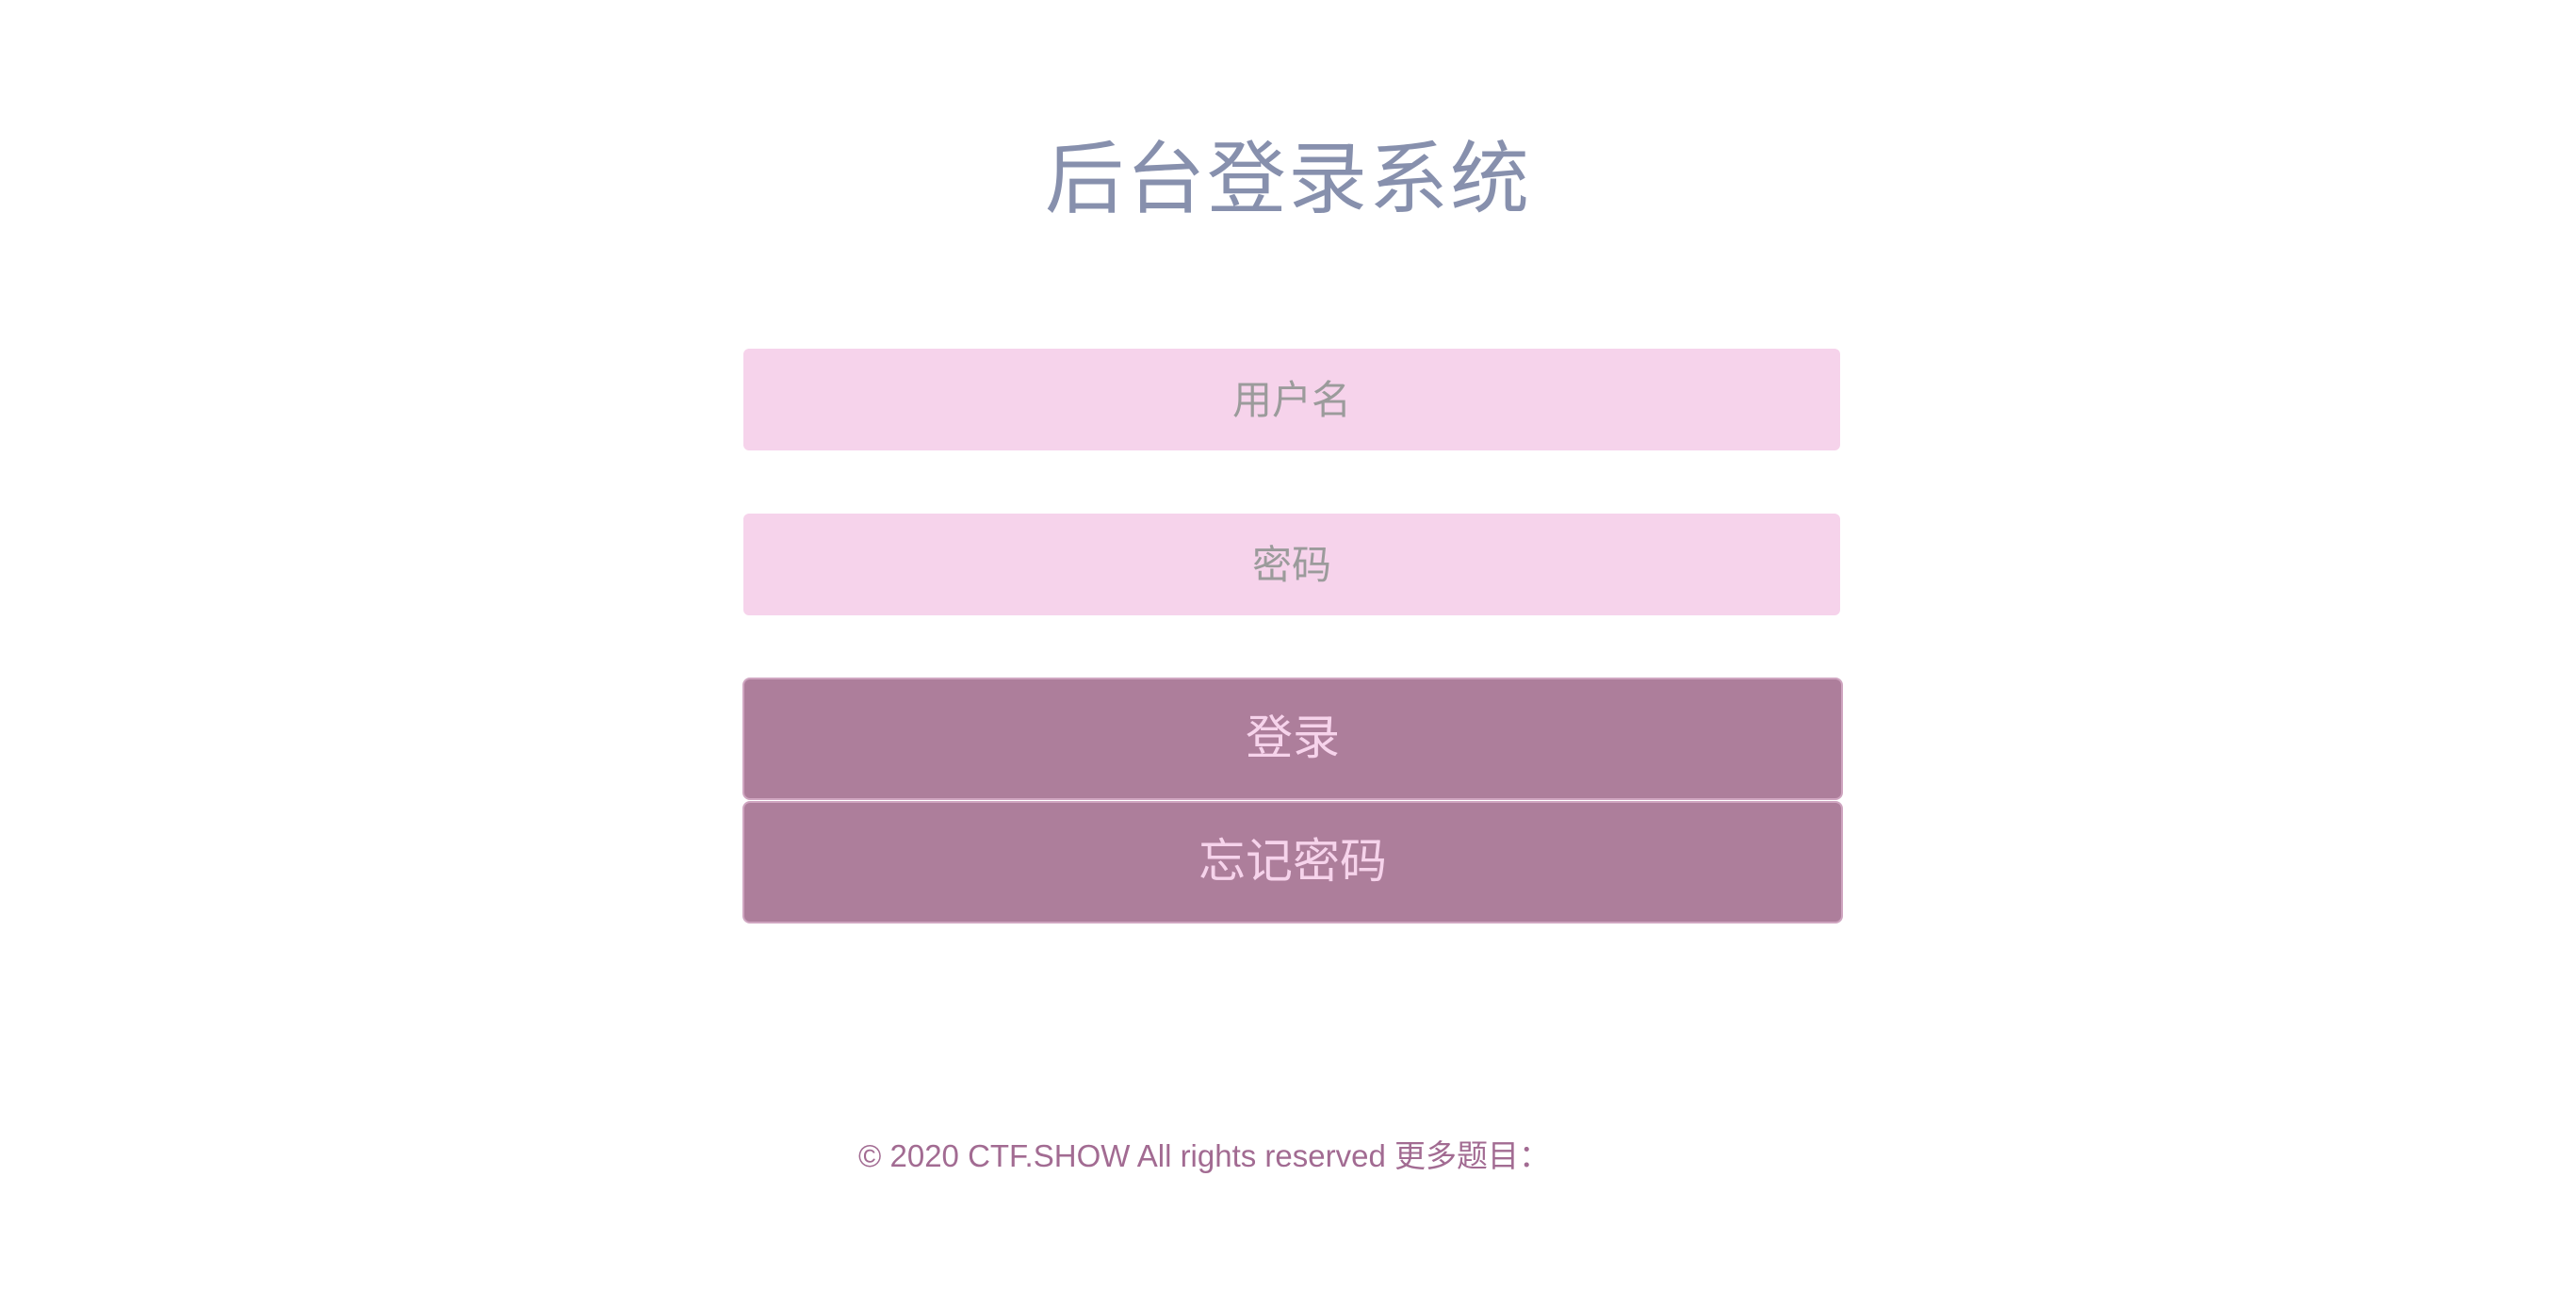 The width and height of the screenshot is (2576, 1291). What do you see at coordinates (1292, 862) in the screenshot?
I see `forgot-password-button: 忘记密码` at bounding box center [1292, 862].